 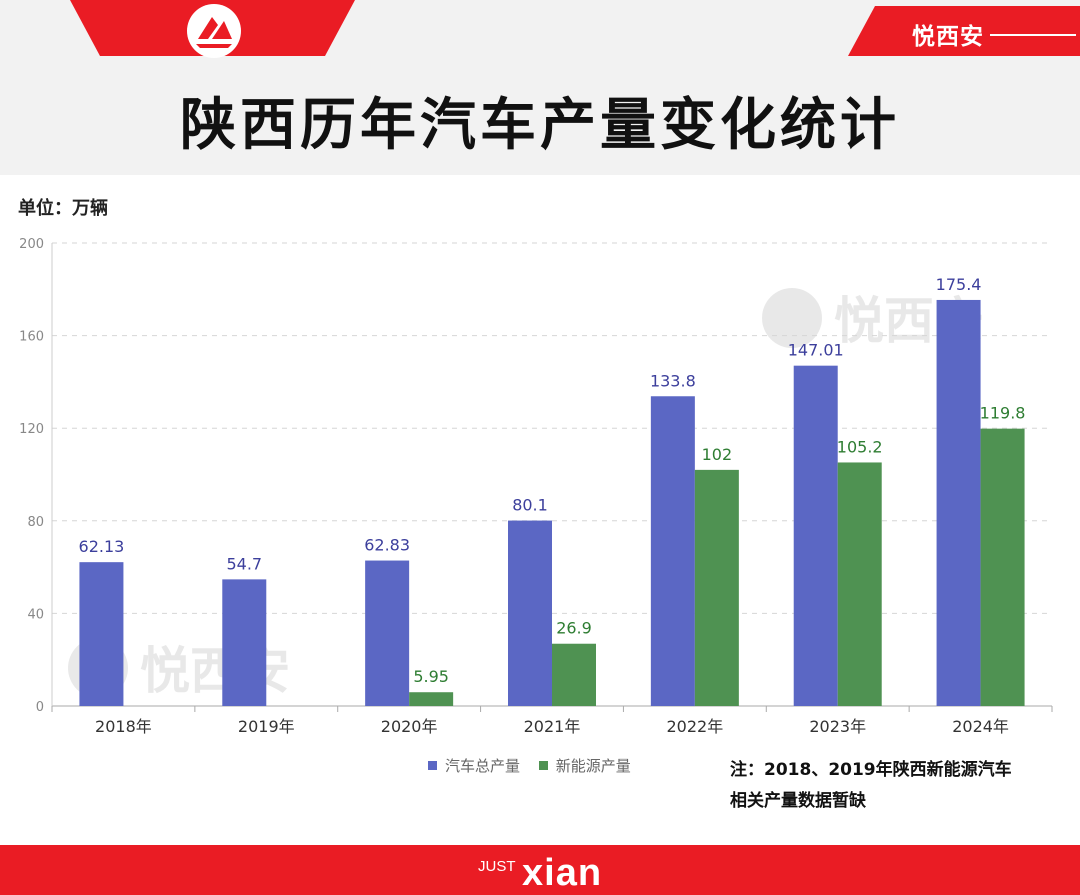 I want to click on legend-swatch-nev, so click(x=543, y=765).